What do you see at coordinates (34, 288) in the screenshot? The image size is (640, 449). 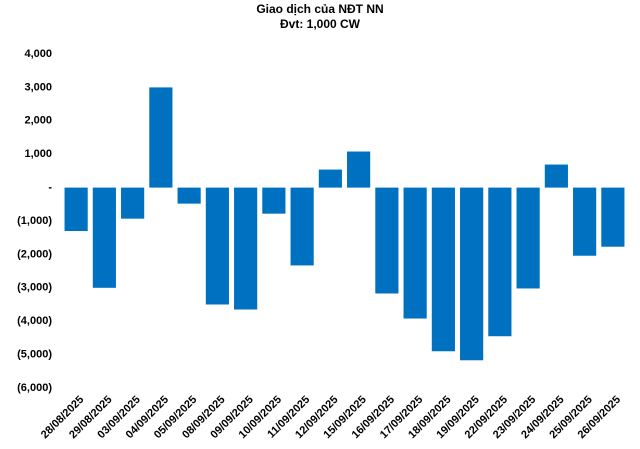 I see `y-tick-label: (3,000)` at bounding box center [34, 288].